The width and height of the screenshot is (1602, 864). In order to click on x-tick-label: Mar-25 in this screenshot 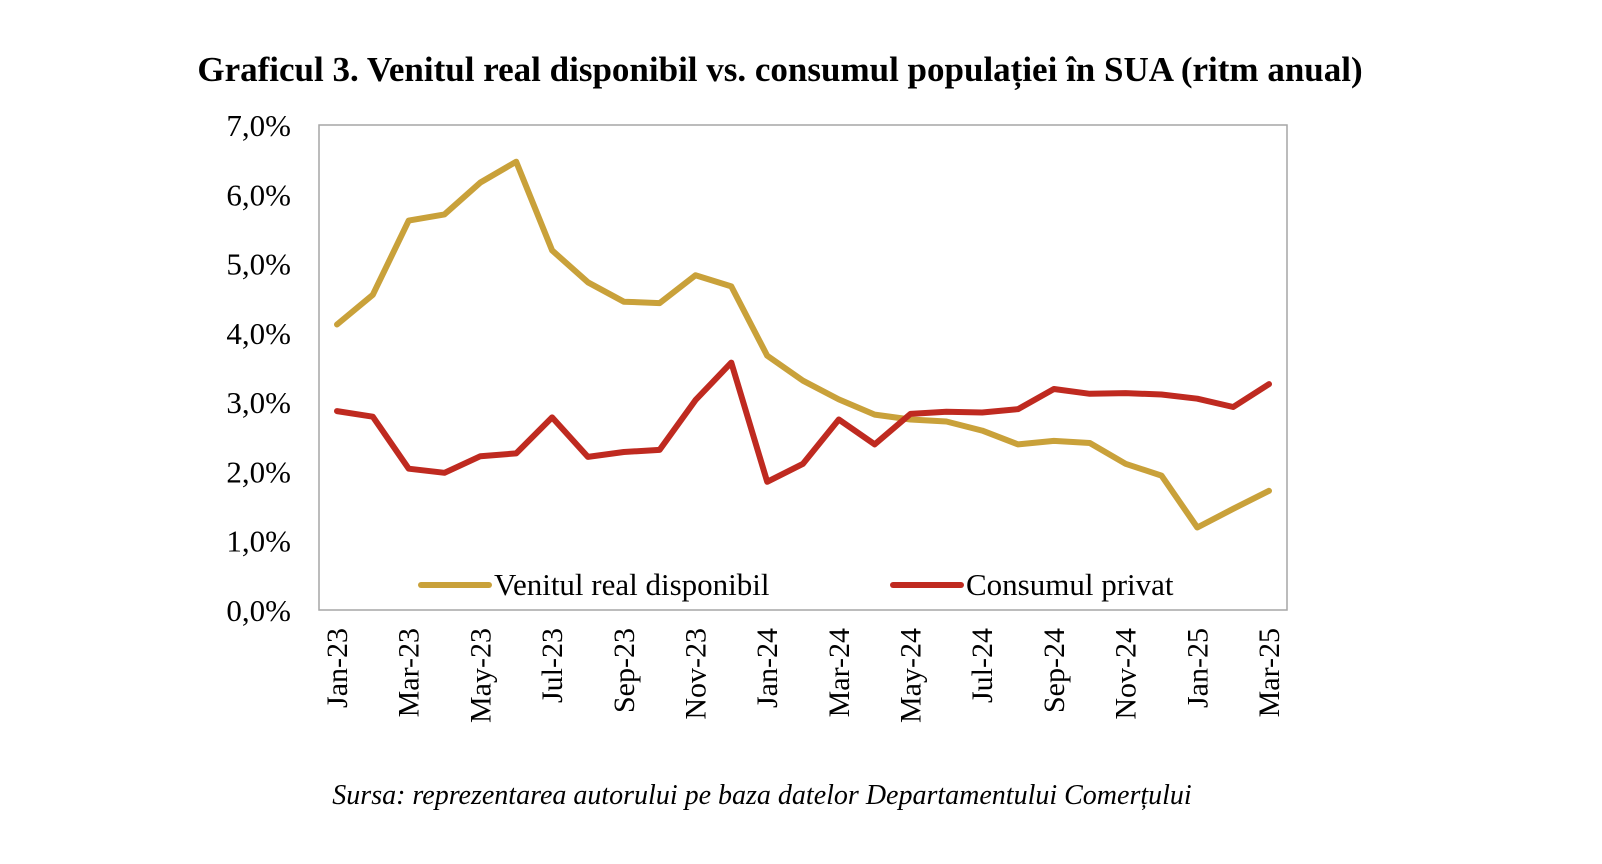, I will do `click(1269, 672)`.